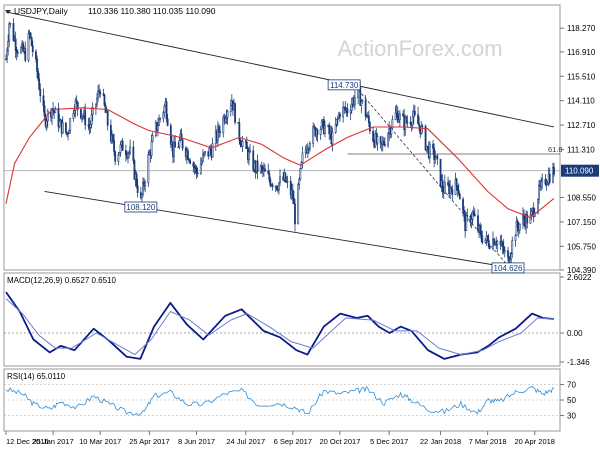 The width and height of the screenshot is (600, 450). I want to click on channel-lower-line, so click(284, 230).